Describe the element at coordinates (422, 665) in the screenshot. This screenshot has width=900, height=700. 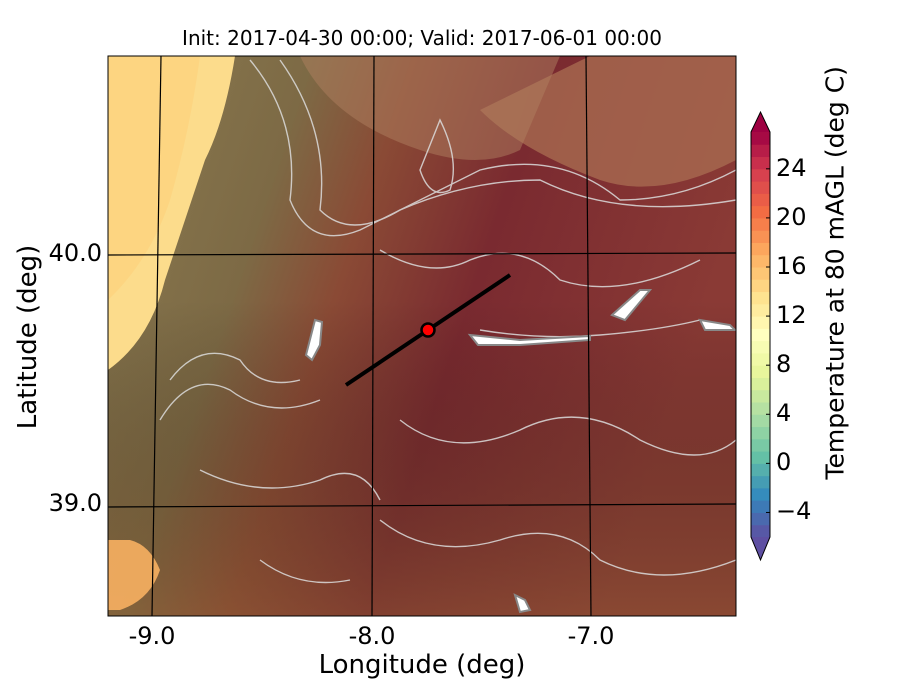
I see `x-axis-label: Longitude (deg)` at that location.